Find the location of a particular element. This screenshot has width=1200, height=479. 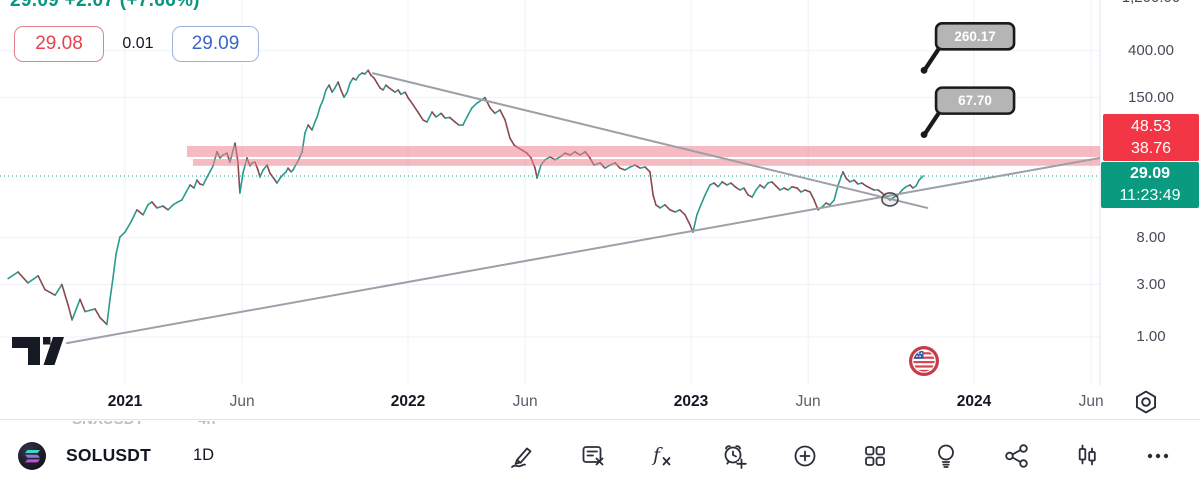

svg-text: 67.70 is located at coordinates (975, 100).